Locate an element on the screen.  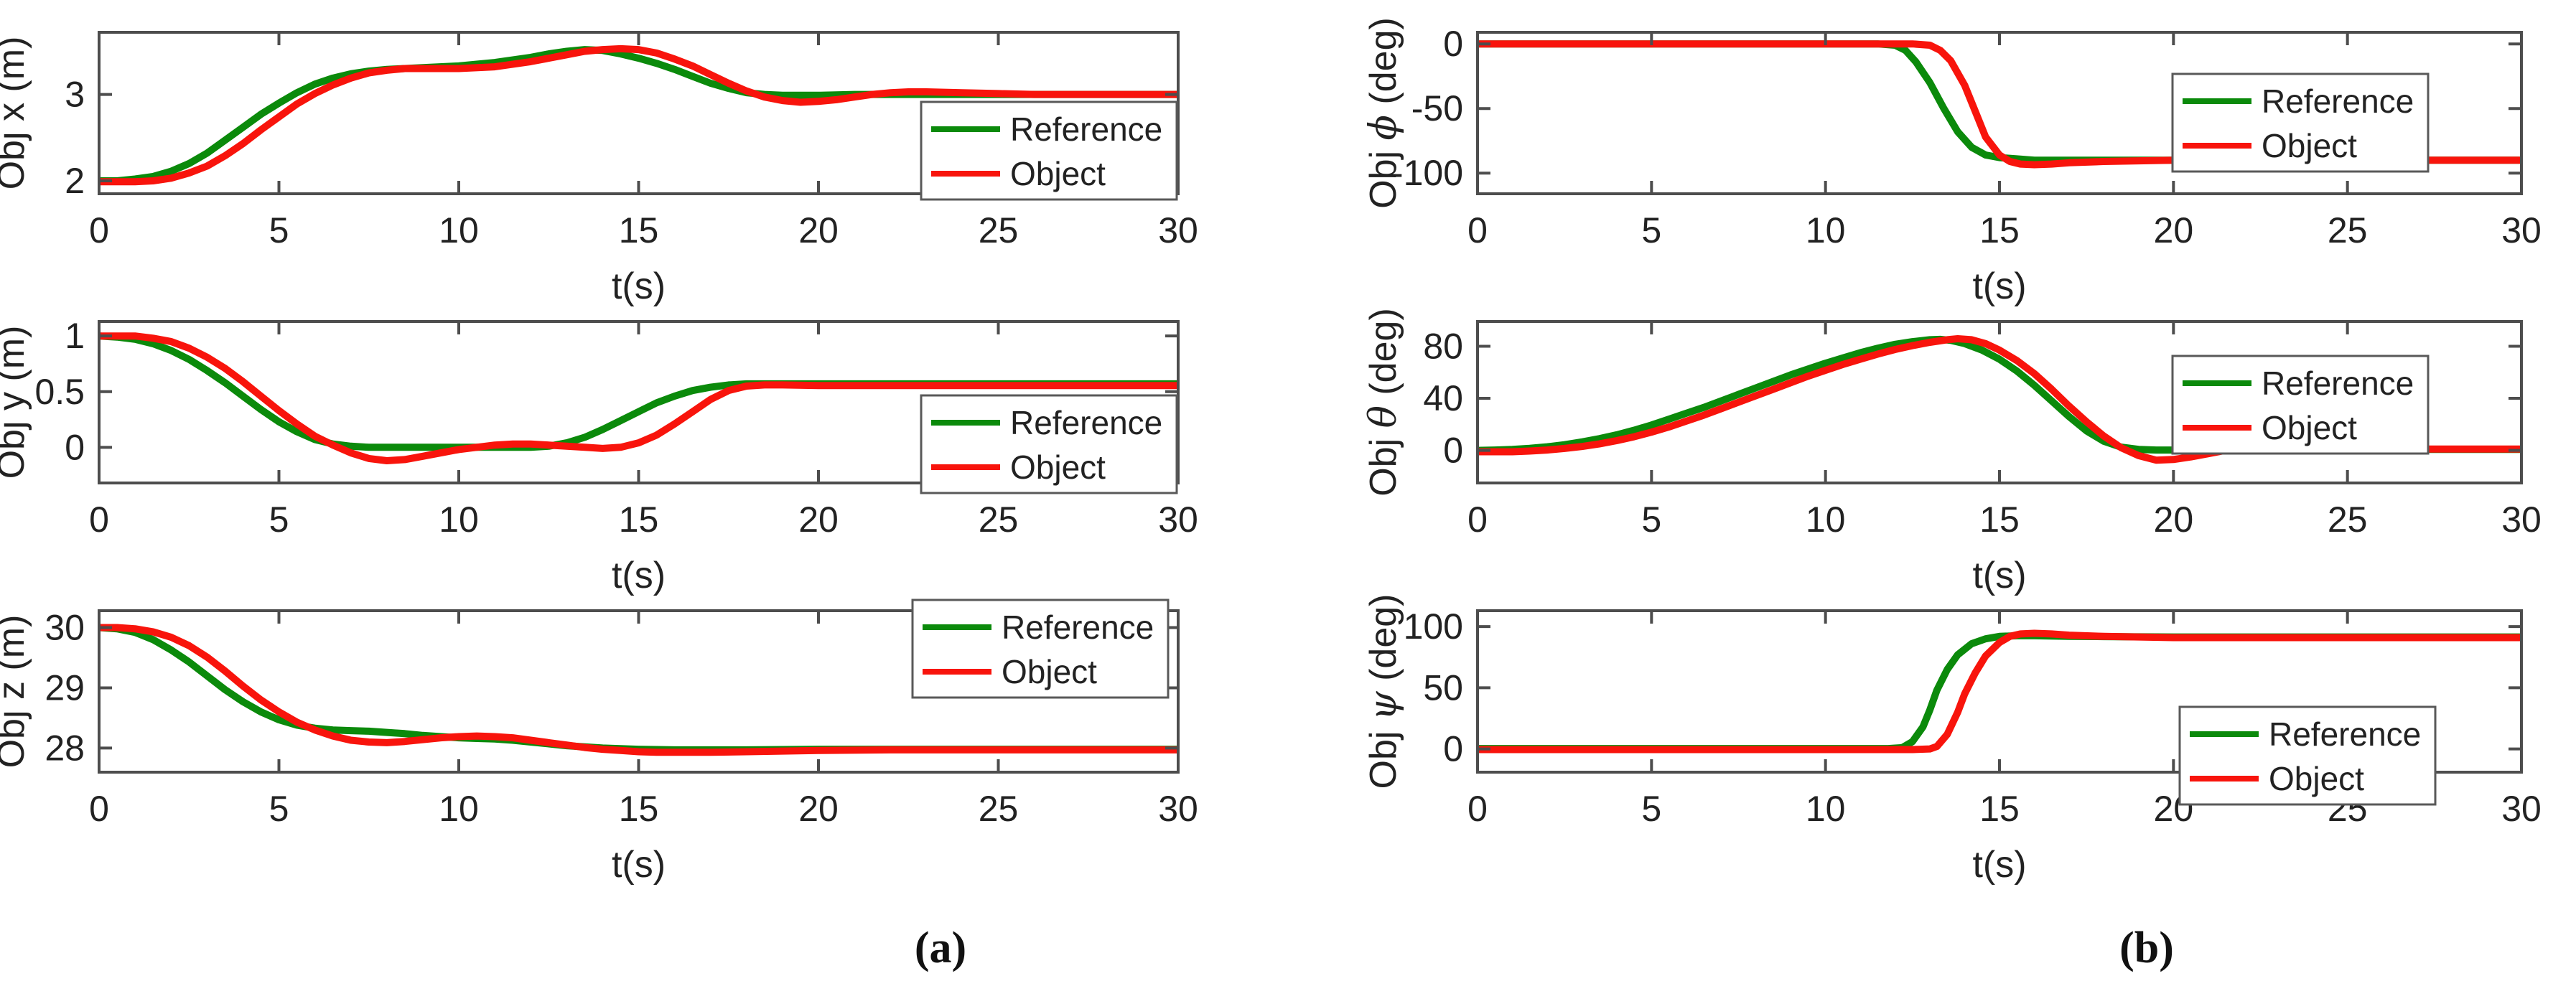
svg-text: Obj y (m) is located at coordinates (16, 403).